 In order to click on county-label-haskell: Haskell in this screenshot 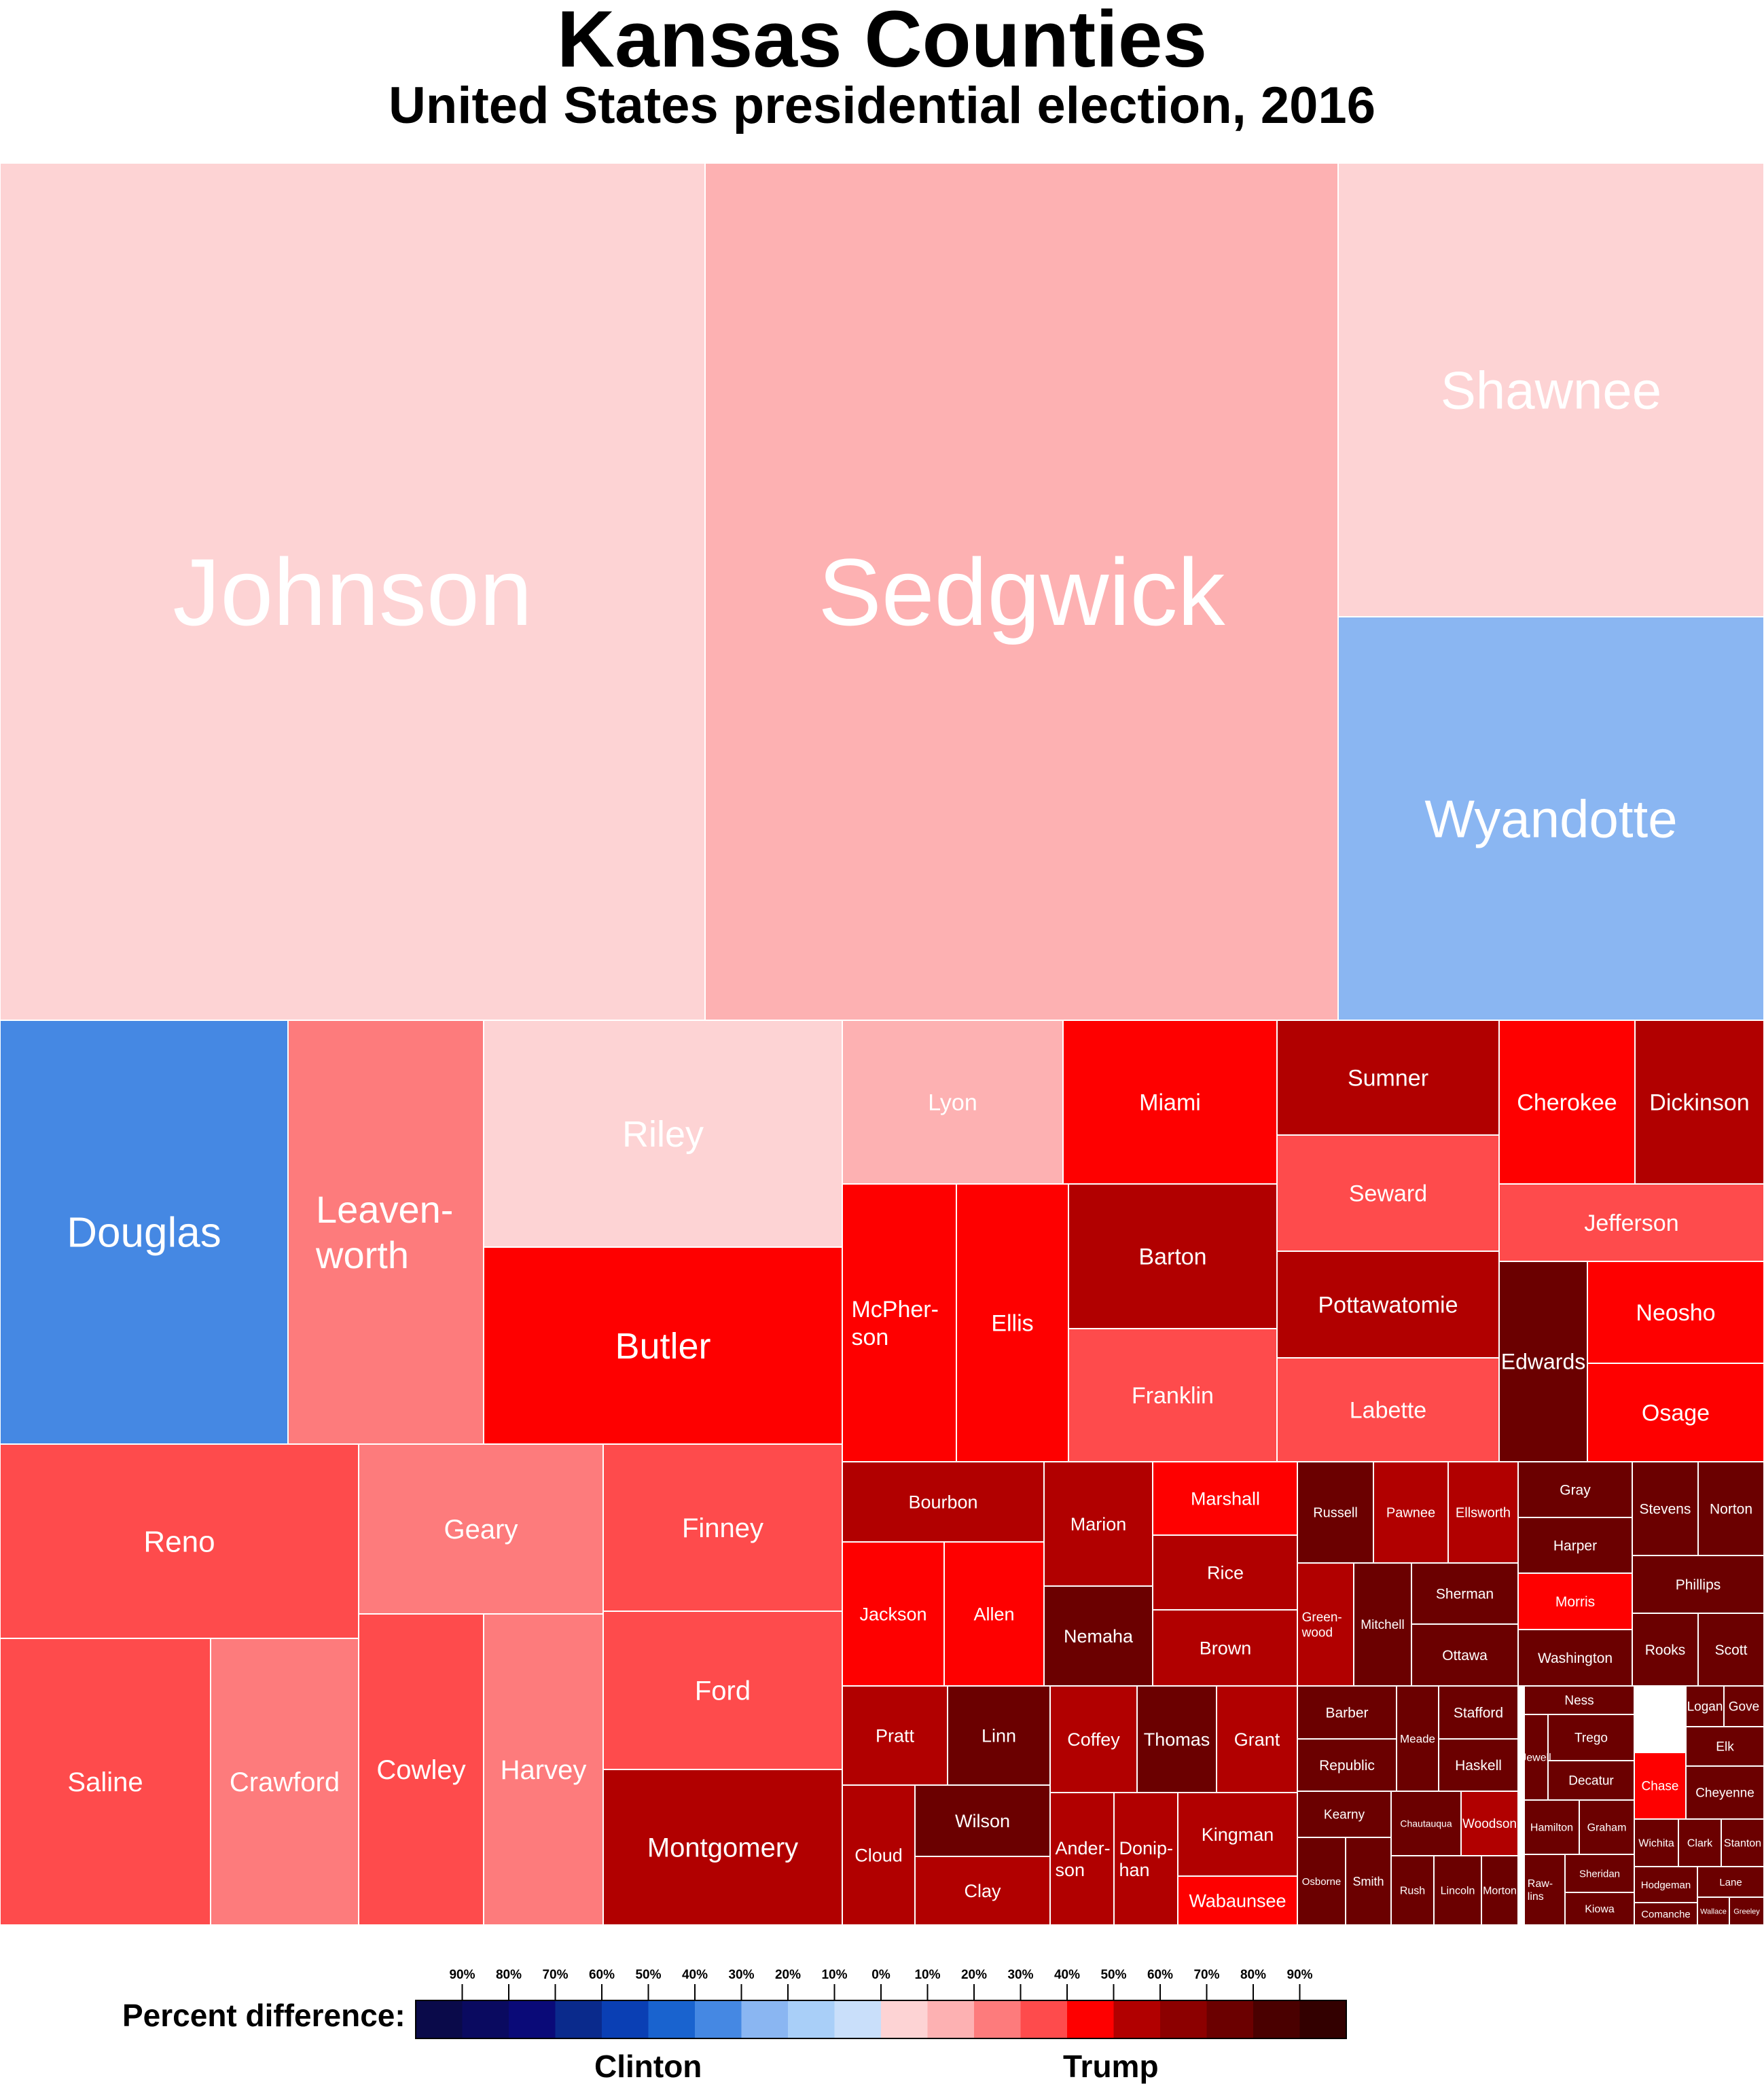, I will do `click(1478, 1766)`.